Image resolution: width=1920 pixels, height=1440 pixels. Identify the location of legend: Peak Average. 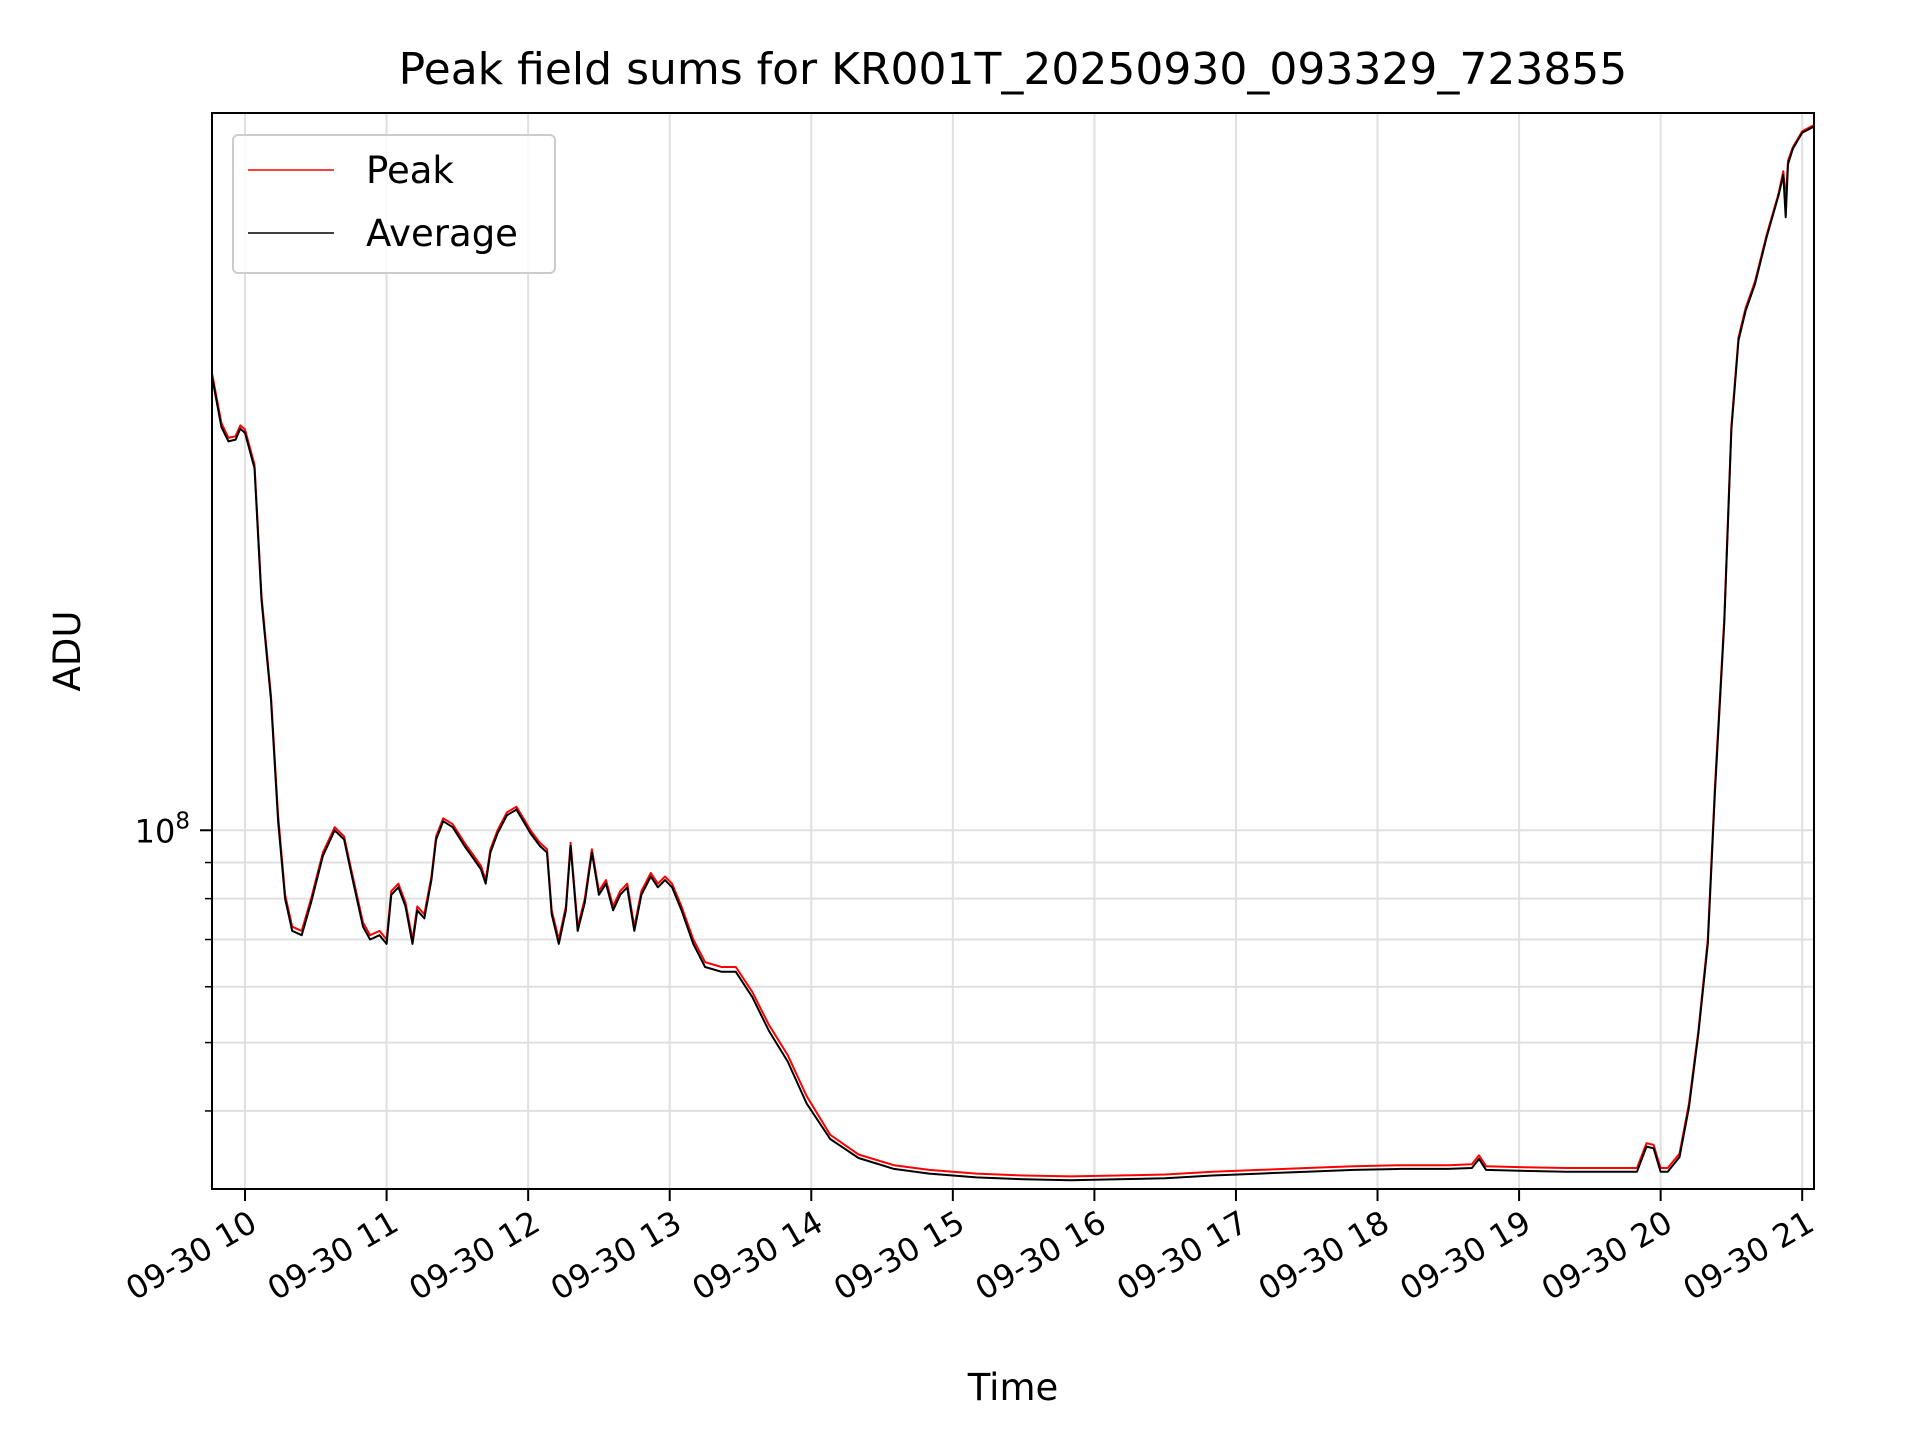
(394, 204).